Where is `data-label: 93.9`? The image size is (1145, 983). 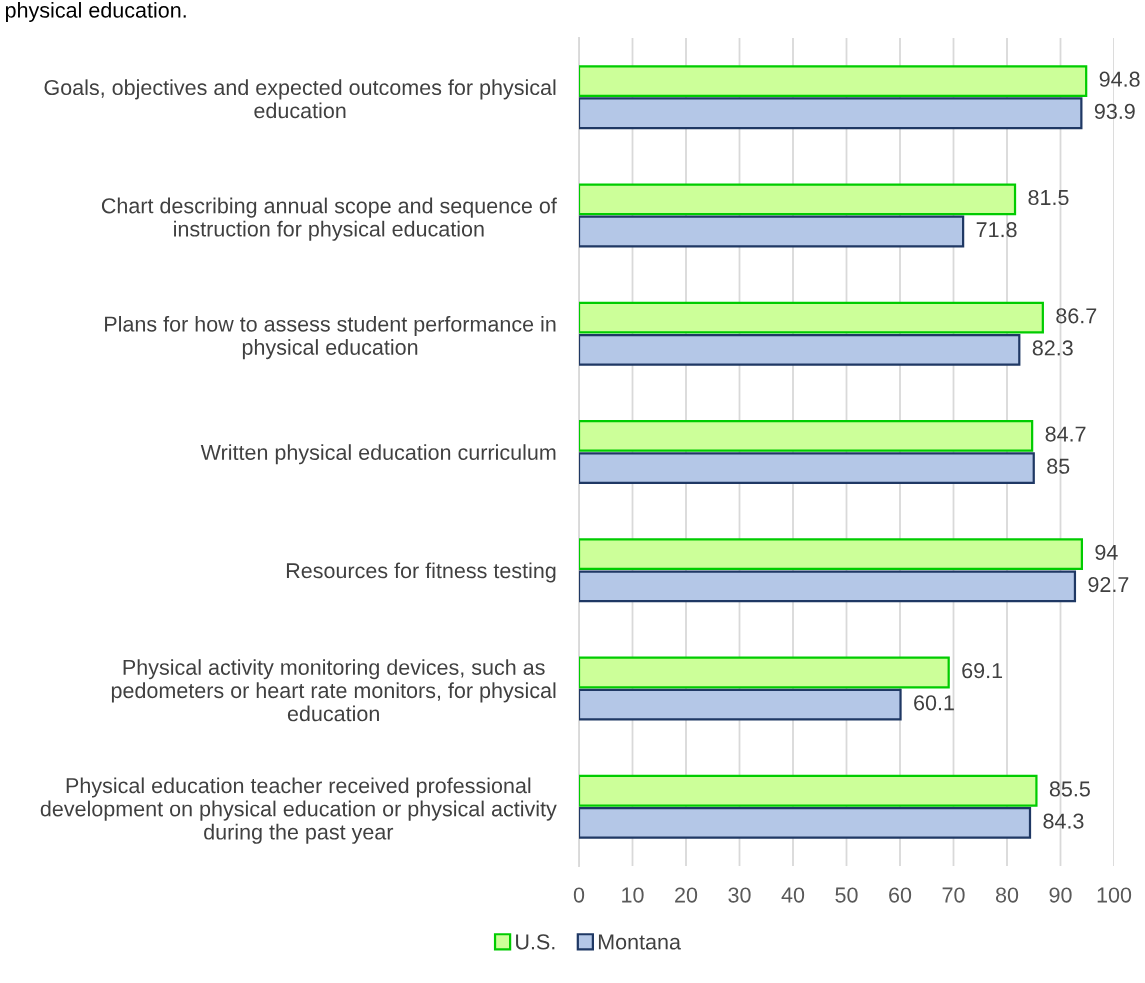 data-label: 93.9 is located at coordinates (1114, 111).